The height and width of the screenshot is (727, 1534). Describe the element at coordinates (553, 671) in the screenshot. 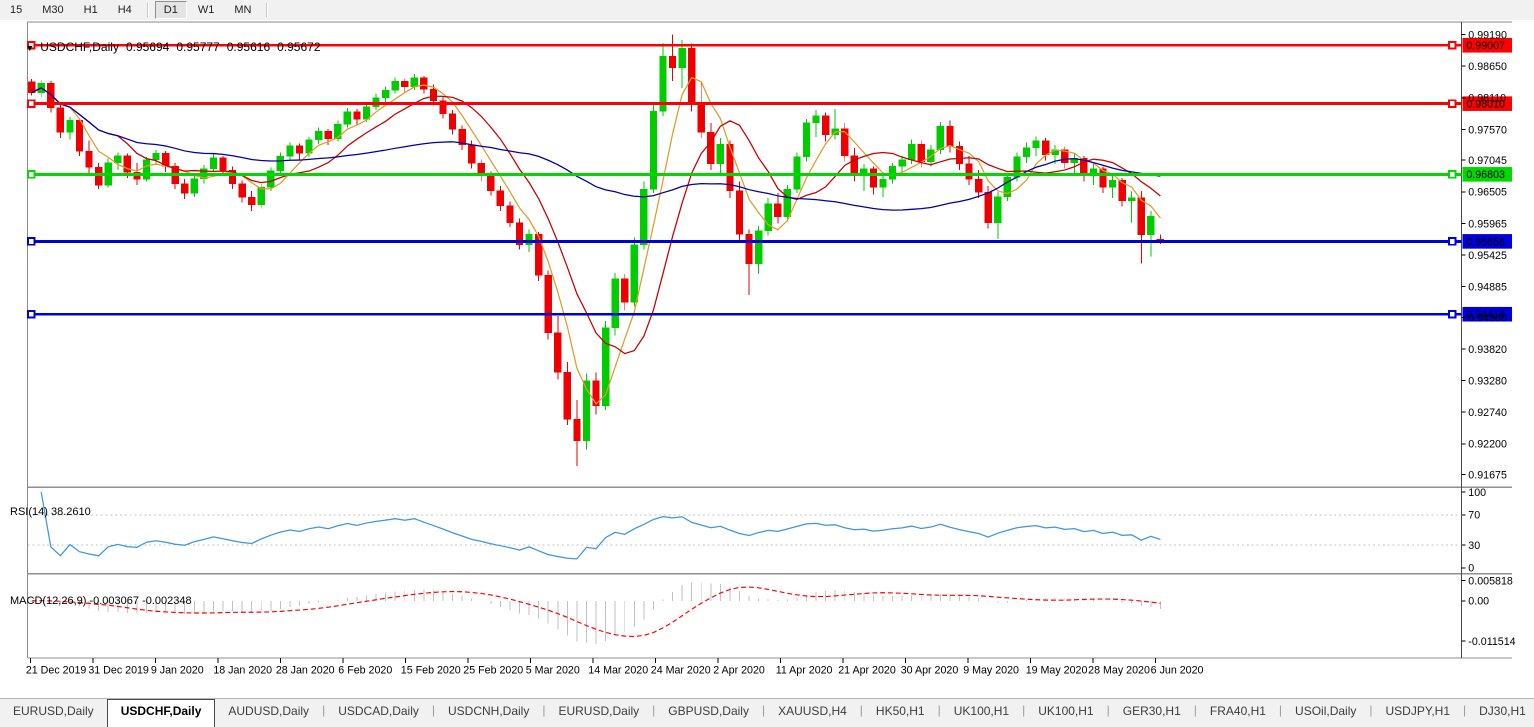

I see `svg-text: 5 Mar 2020` at that location.